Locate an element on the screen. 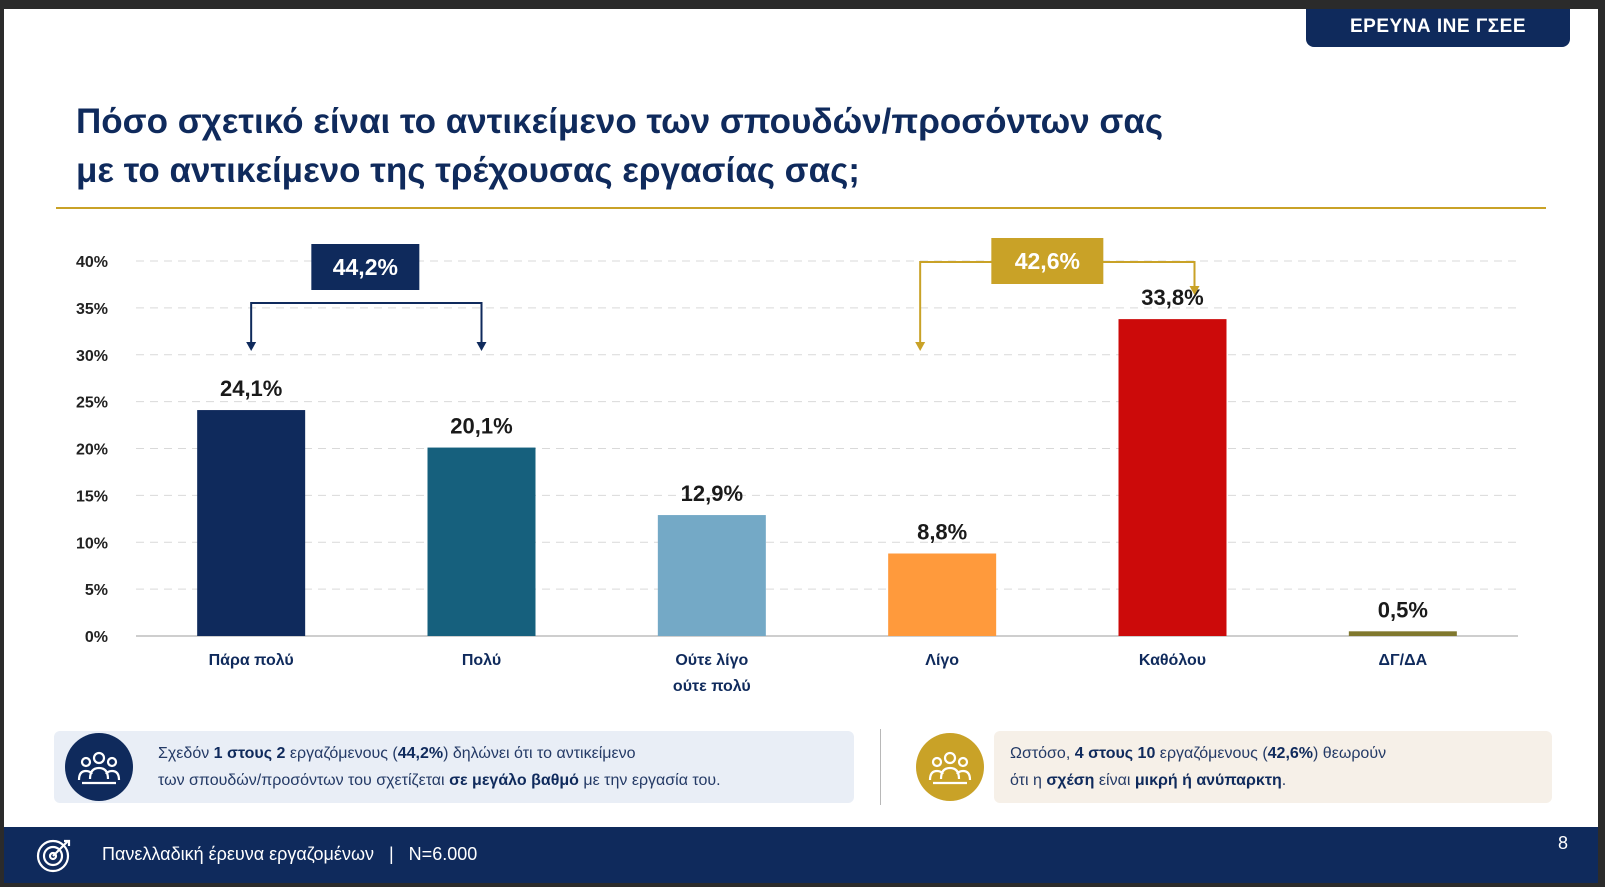 The width and height of the screenshot is (1605, 887). callout-text-run: ότι η is located at coordinates (1028, 780).